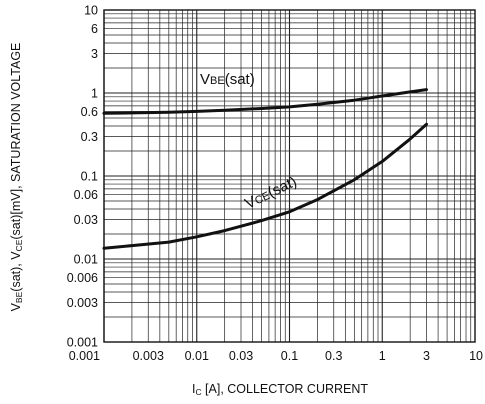 Image resolution: width=485 pixels, height=404 pixels. Describe the element at coordinates (82, 303) in the screenshot. I see `y-tick-label: 0.003` at that location.